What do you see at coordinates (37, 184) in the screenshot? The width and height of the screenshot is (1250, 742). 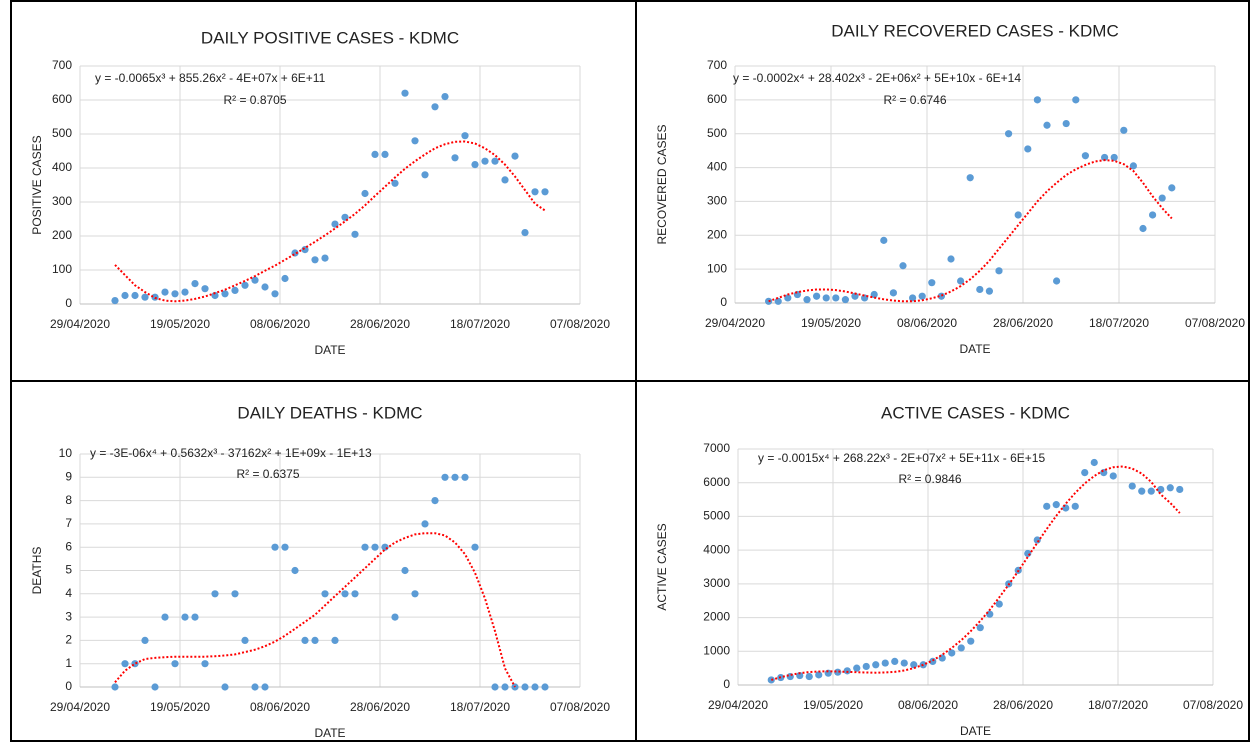 I see `y-axis-label: POSITIVE CASES` at bounding box center [37, 184].